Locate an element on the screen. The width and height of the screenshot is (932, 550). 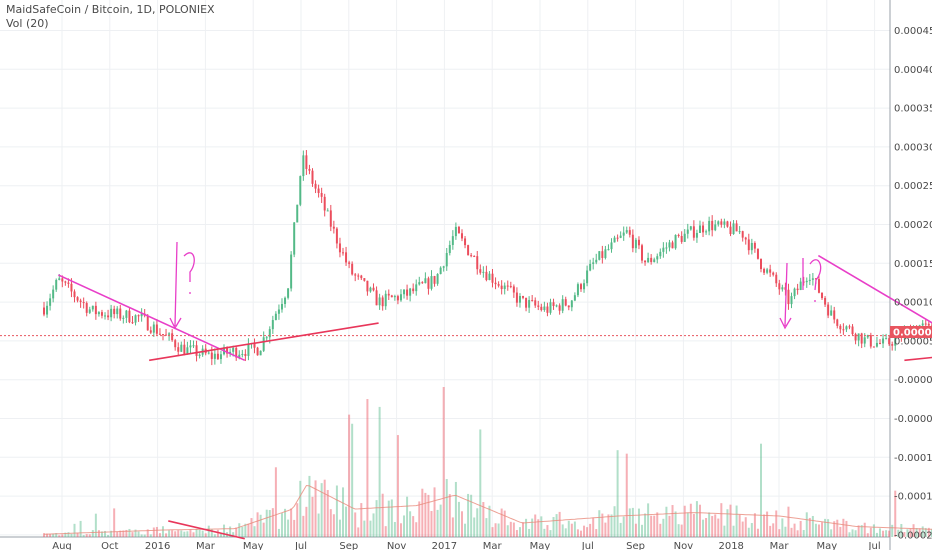
legend-indicator: Vol (20) is located at coordinates (27, 23).